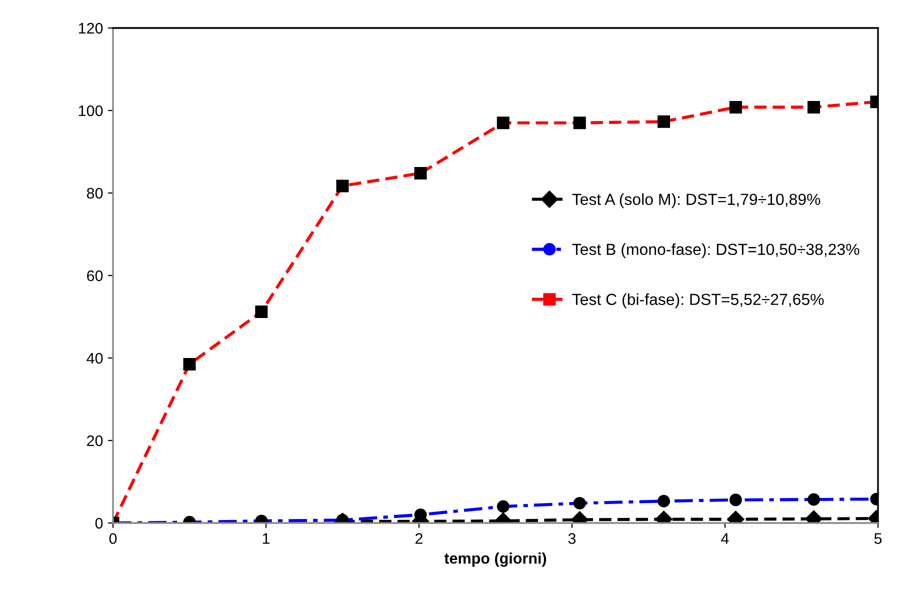 The width and height of the screenshot is (901, 597). What do you see at coordinates (94, 358) in the screenshot?
I see `y-tick-label: 40` at bounding box center [94, 358].